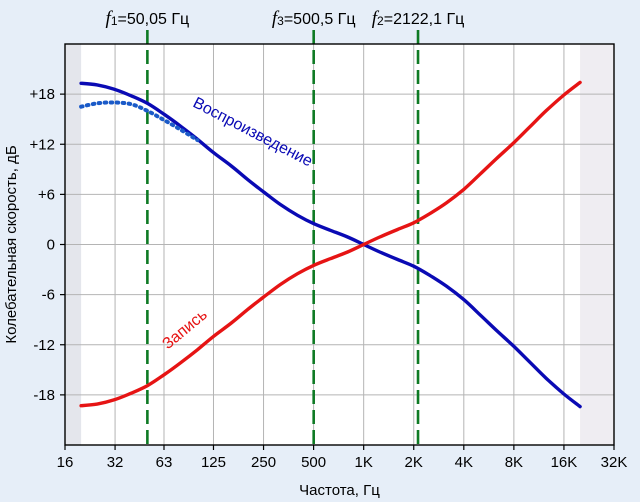 This screenshot has width=640, height=502. Describe the element at coordinates (418, 18) in the screenshot. I see `marker-label-2: f2=2122,1 Гц` at that location.